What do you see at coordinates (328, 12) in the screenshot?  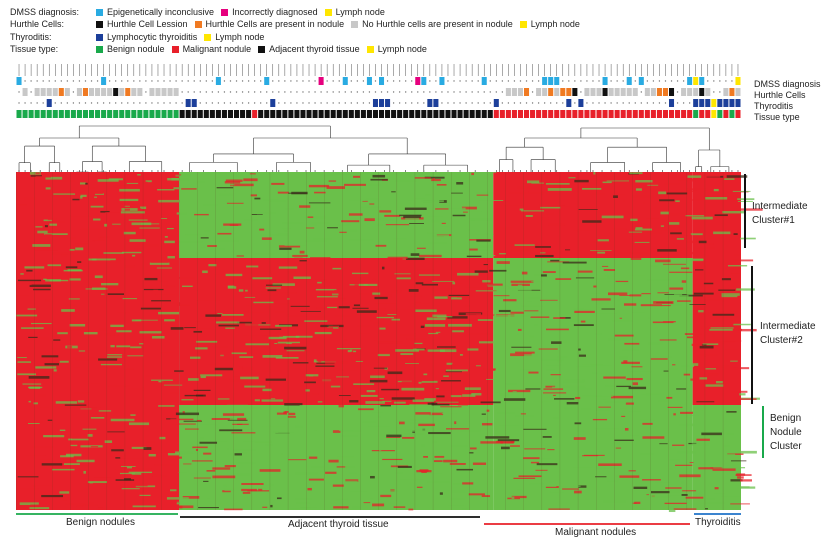 I see `swatch-icon` at bounding box center [328, 12].